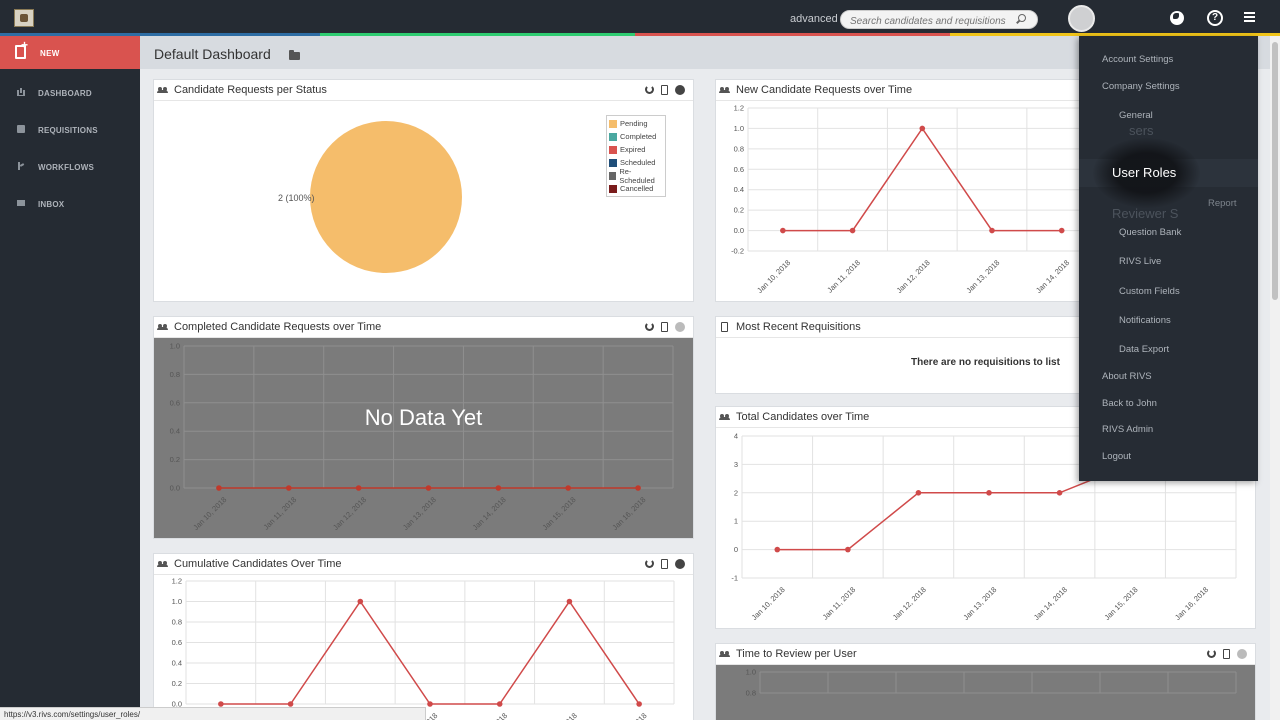 This screenshot has height=720, width=1280. I want to click on panel-header: New Candidate Requests over Time, so click(985, 90).